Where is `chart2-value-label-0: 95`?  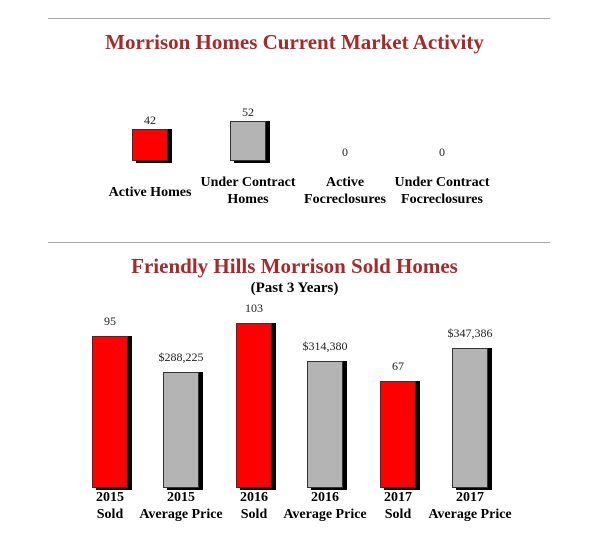
chart2-value-label-0: 95 is located at coordinates (110, 321).